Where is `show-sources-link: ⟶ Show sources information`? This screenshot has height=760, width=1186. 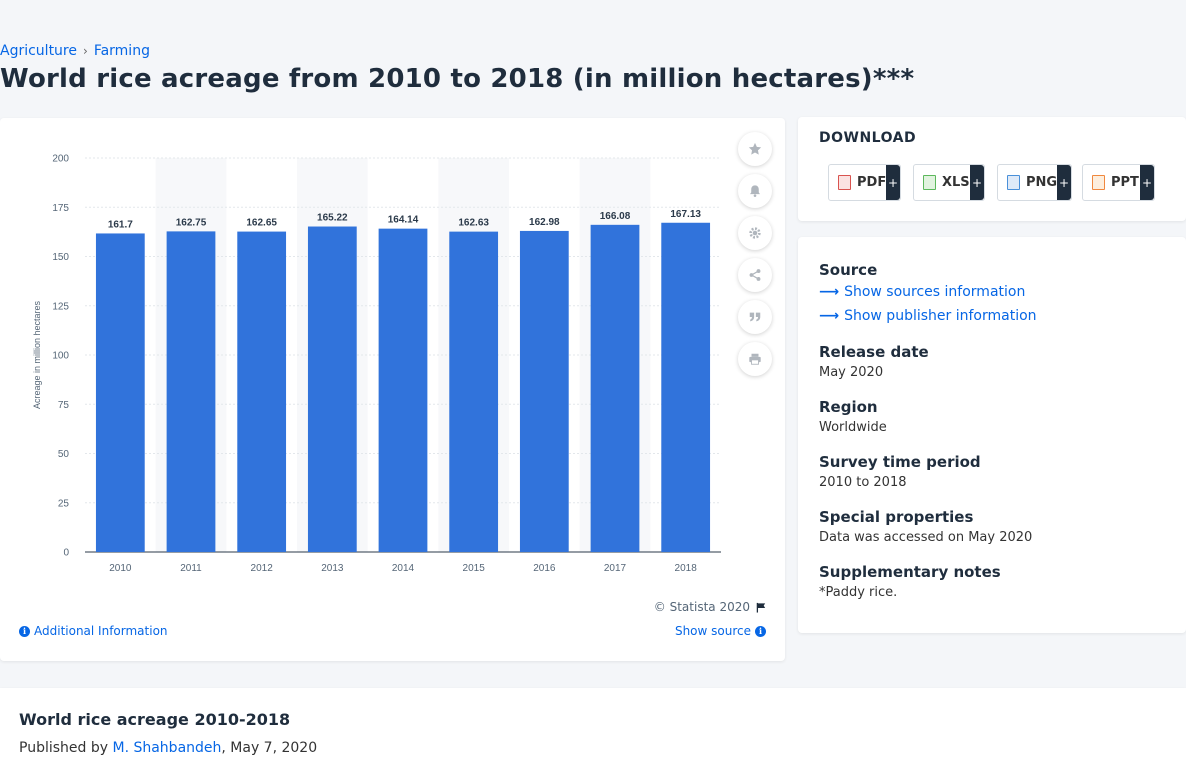
show-sources-link: ⟶ Show sources information is located at coordinates (922, 292).